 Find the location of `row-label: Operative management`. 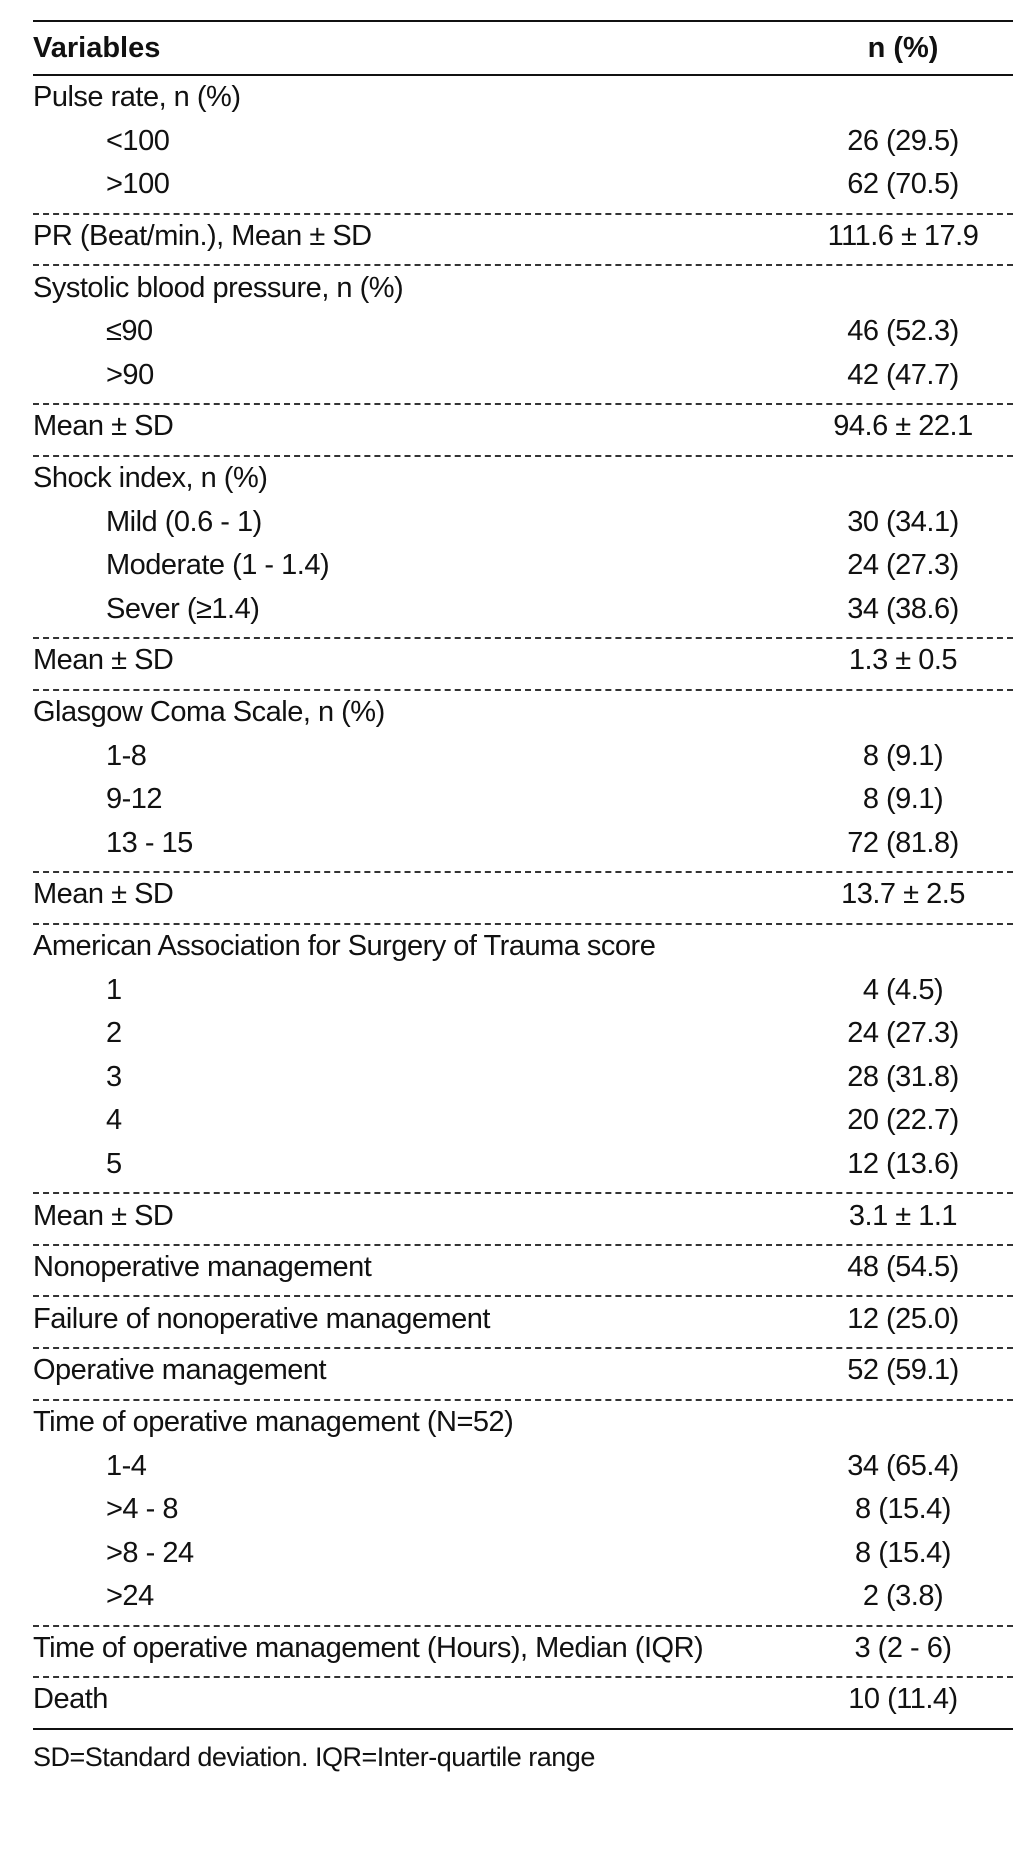

row-label: Operative management is located at coordinates (180, 1370).